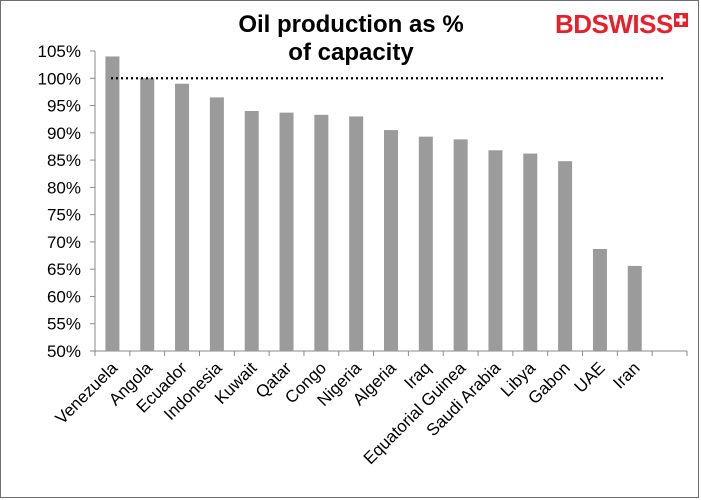 Image resolution: width=701 pixels, height=500 pixels. I want to click on chart-title-line-2: of capacity, so click(351, 52).